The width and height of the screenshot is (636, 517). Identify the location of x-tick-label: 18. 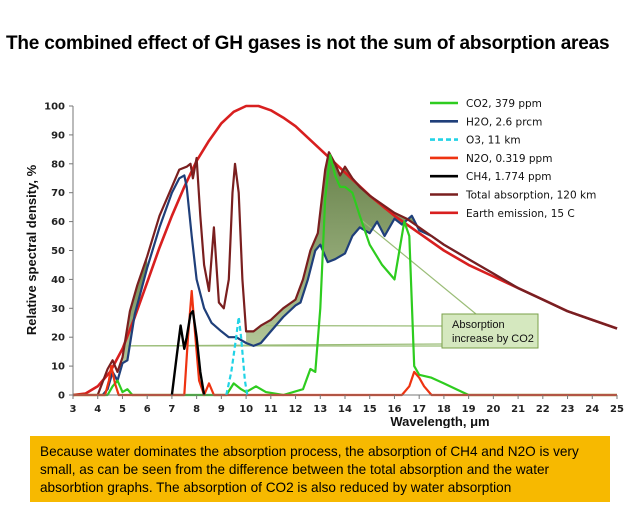
(444, 409).